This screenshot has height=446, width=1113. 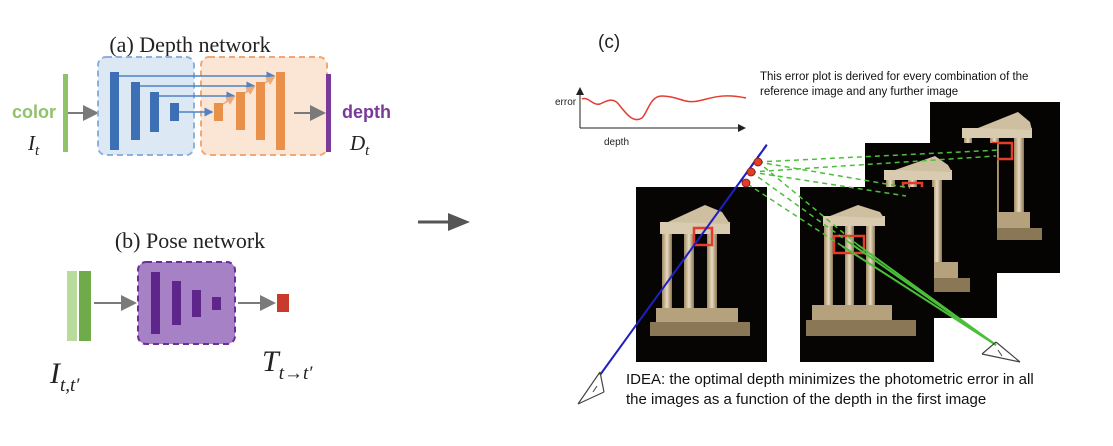 I want to click on input-symbol-it: It, so click(x=33, y=145).